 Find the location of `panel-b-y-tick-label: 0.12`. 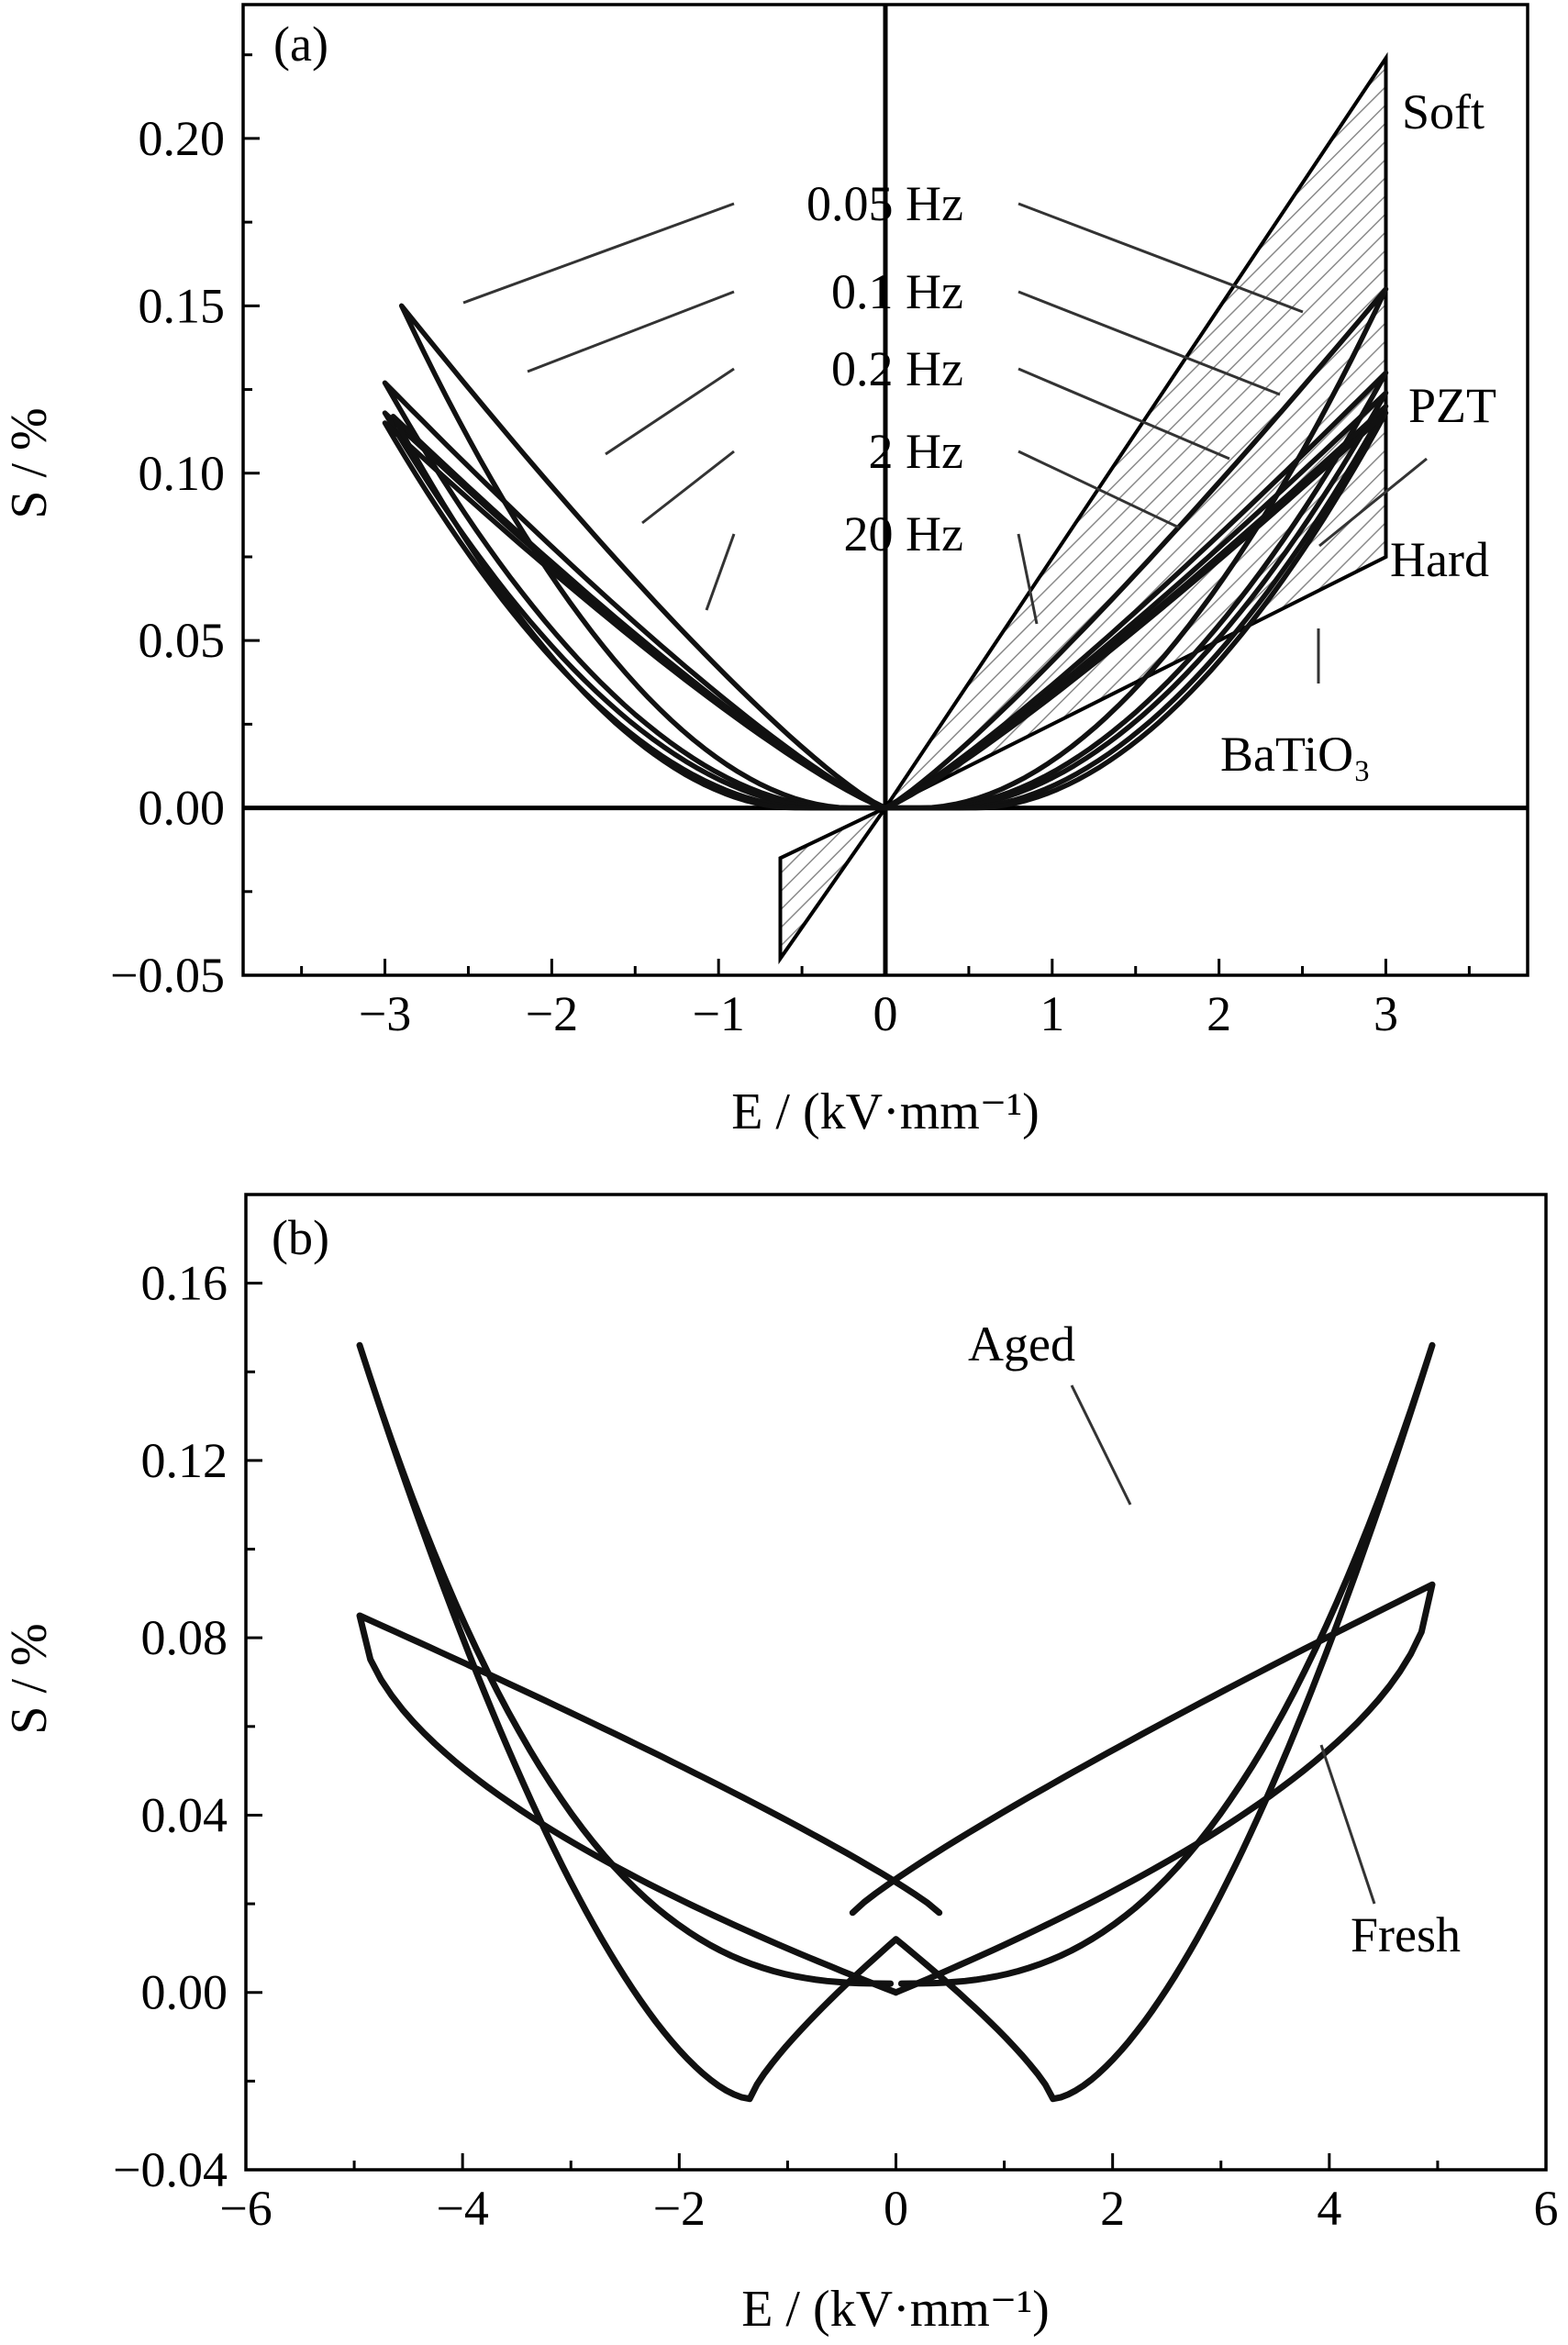

panel-b-y-tick-label: 0.12 is located at coordinates (184, 1460).